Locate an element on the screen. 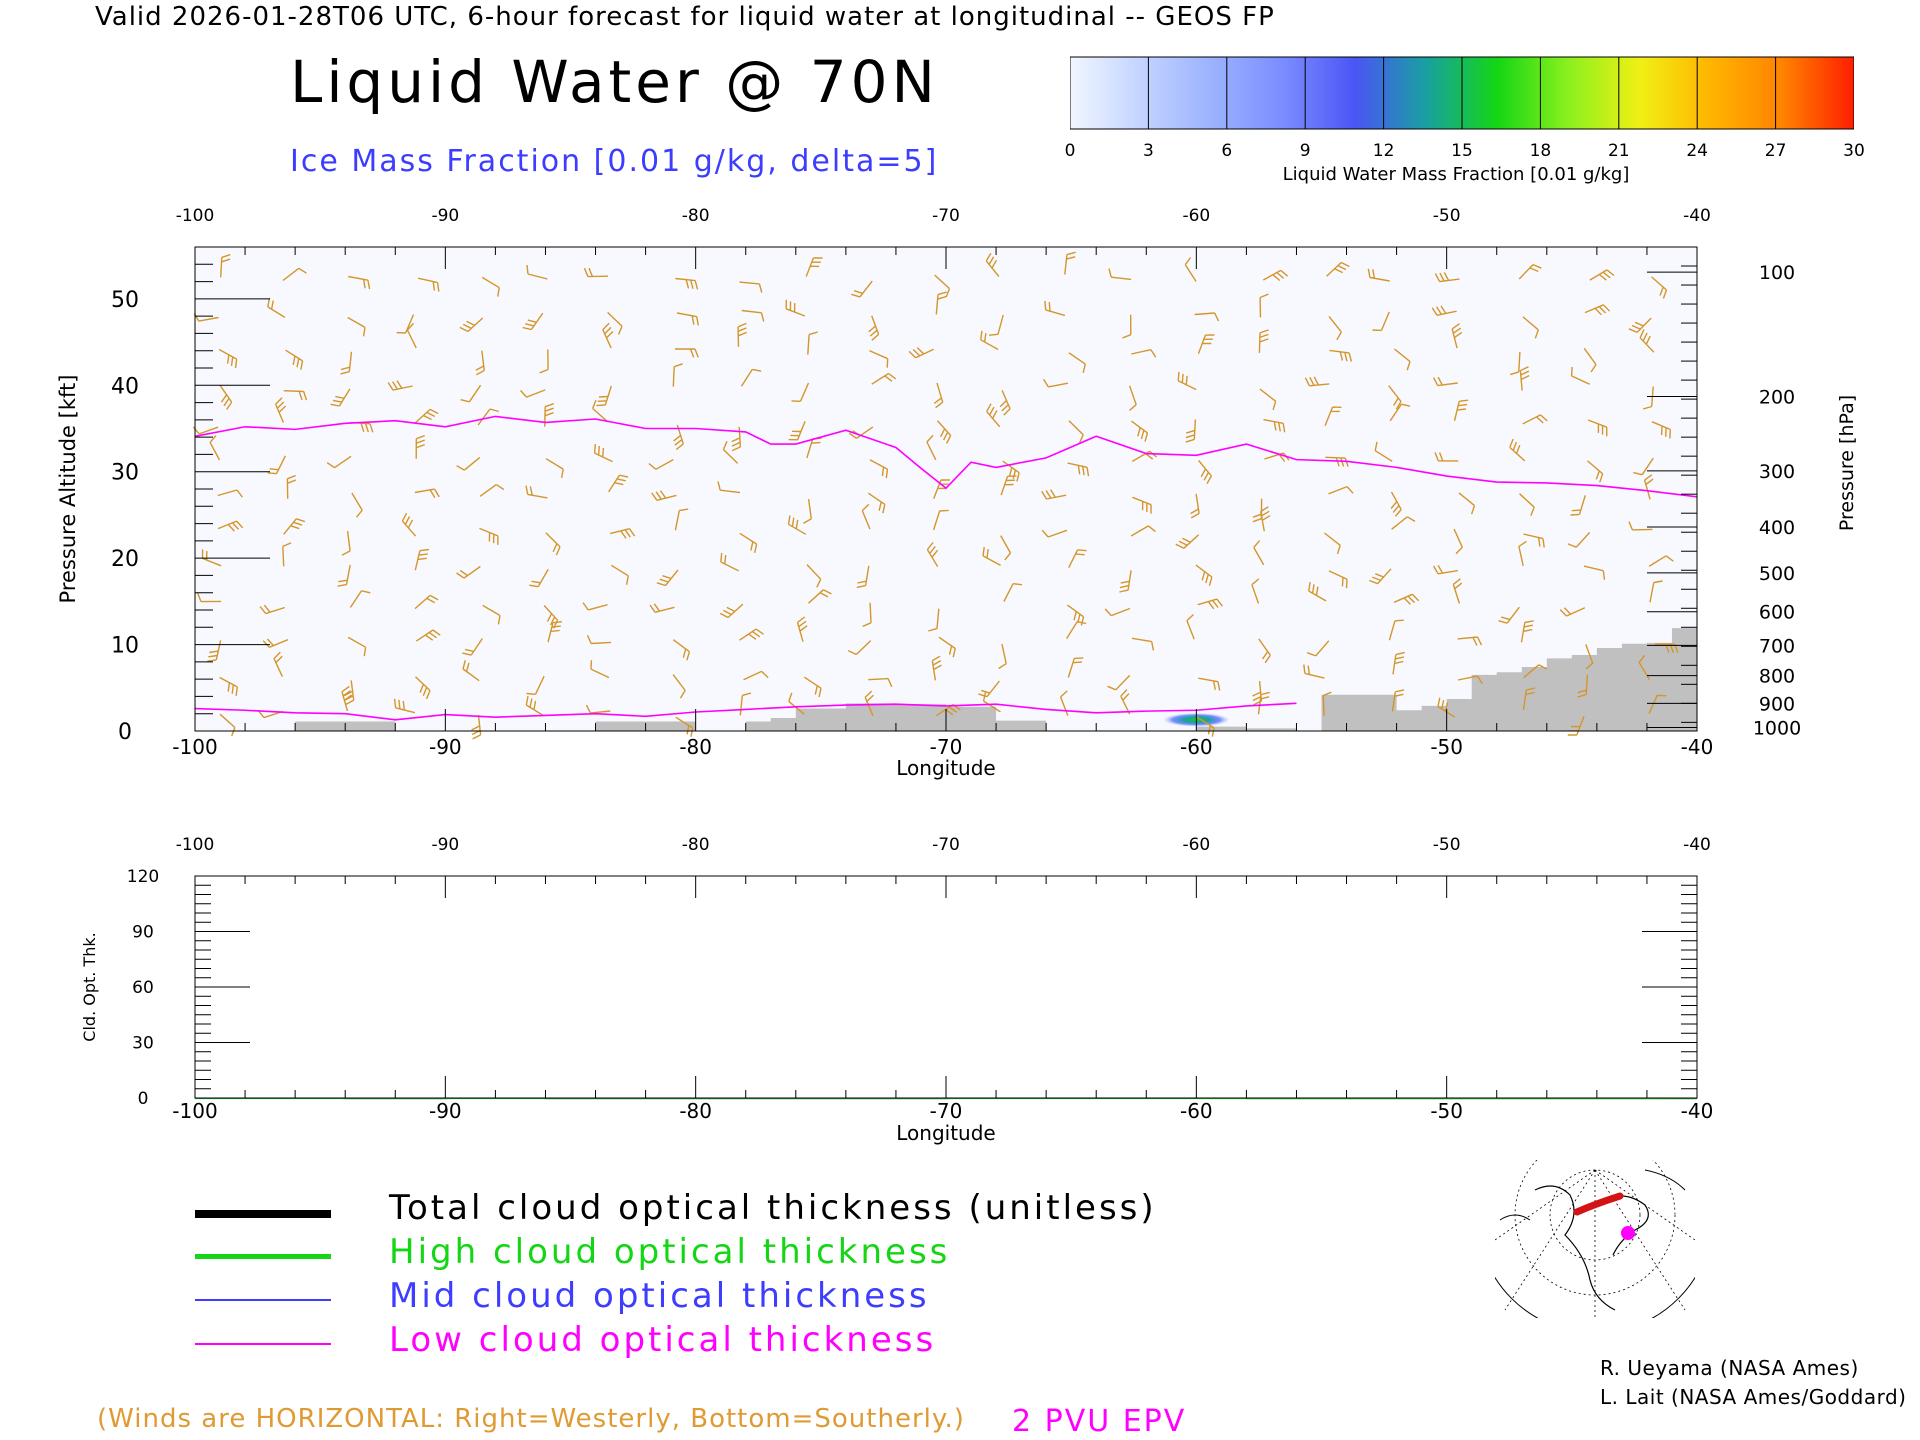 This screenshot has height=1440, width=1920. y-tick-label: 0 is located at coordinates (143, 1099).